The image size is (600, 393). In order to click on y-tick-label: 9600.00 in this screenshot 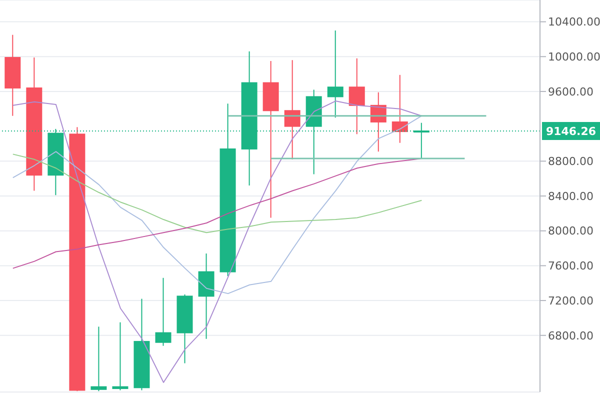, I will do `click(571, 91)`.